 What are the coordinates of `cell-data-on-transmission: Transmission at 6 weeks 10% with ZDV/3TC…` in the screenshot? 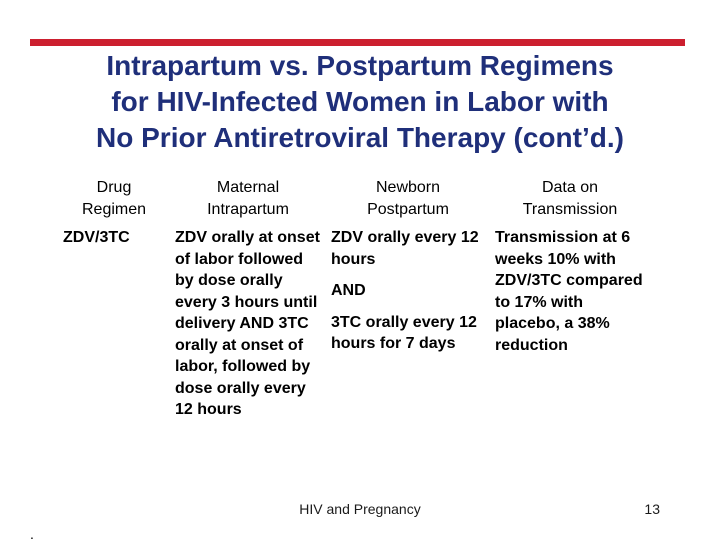 It's located at (569, 291).